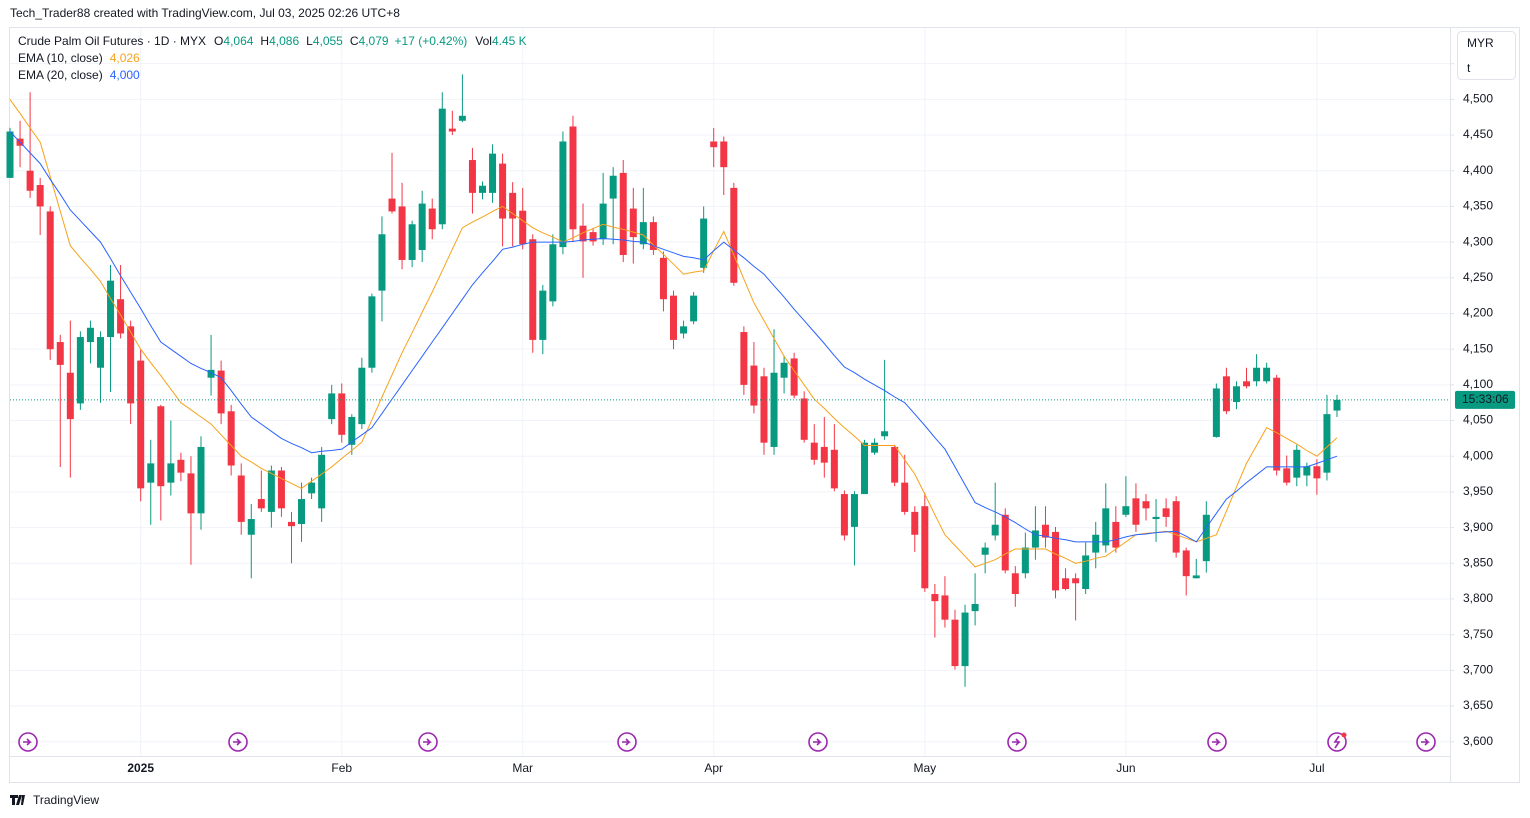 This screenshot has height=818, width=1530. Describe the element at coordinates (1478, 241) in the screenshot. I see `y-tick-label: 4,300` at that location.